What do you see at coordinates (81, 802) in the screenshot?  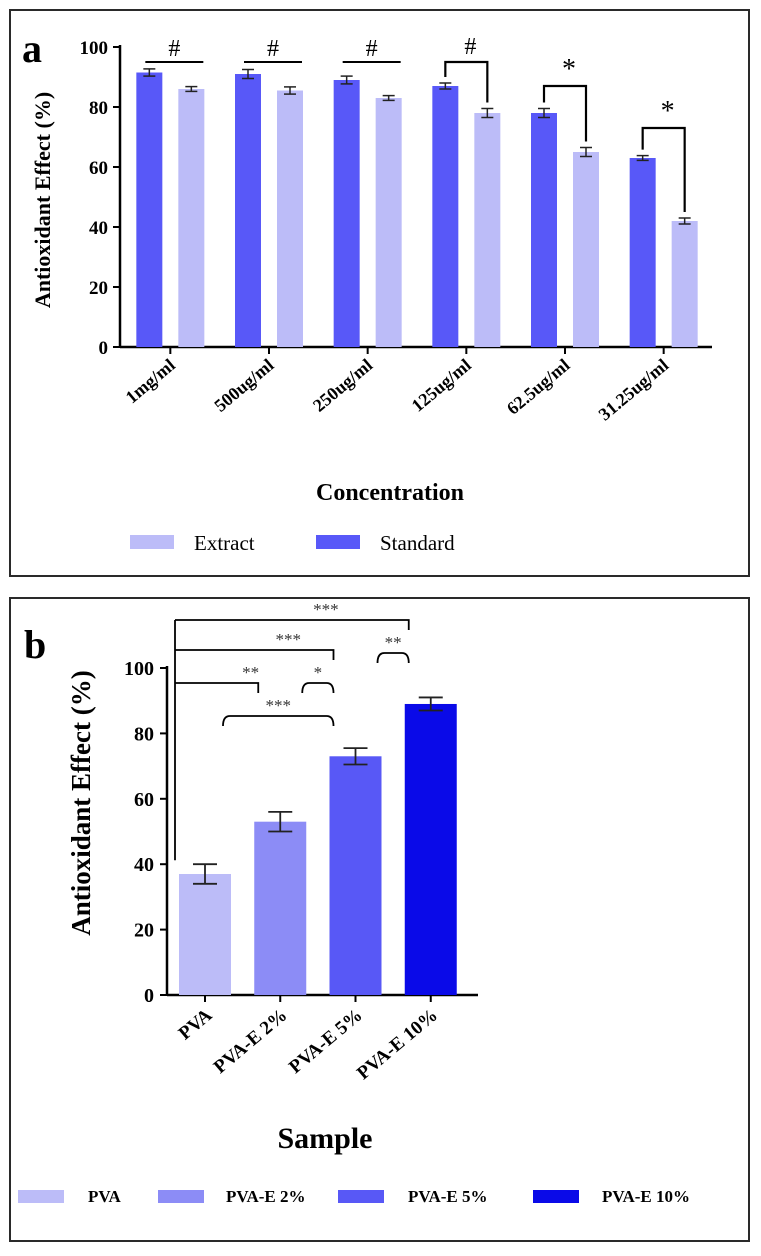 I see `panel-b-ylabel: Antioxidant Effect (%)` at bounding box center [81, 802].